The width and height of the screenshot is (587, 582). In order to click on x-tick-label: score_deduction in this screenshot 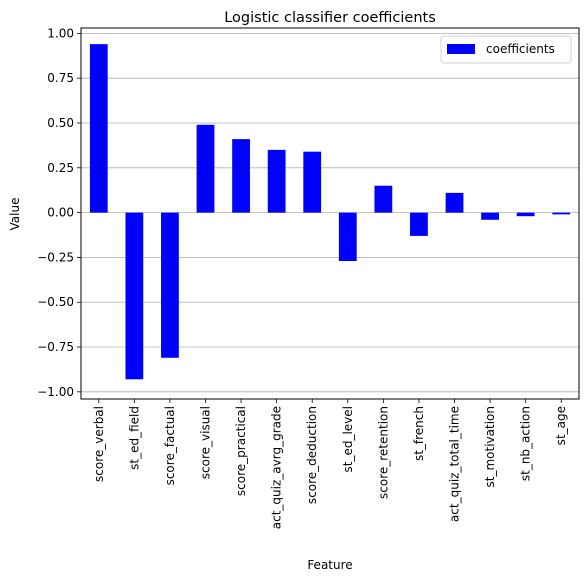, I will do `click(312, 455)`.